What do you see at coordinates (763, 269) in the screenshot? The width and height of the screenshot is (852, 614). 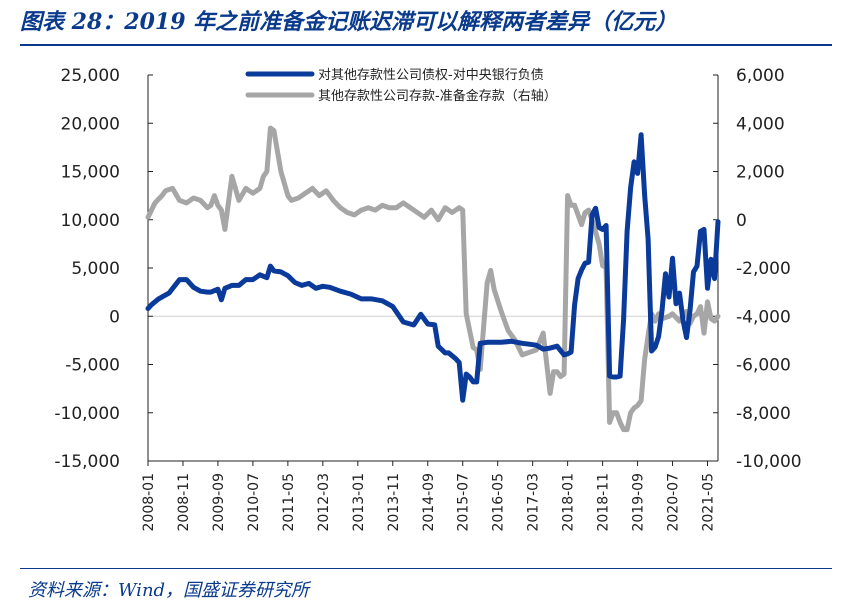 I see `right-axis-tick-label: -2,000` at bounding box center [763, 269].